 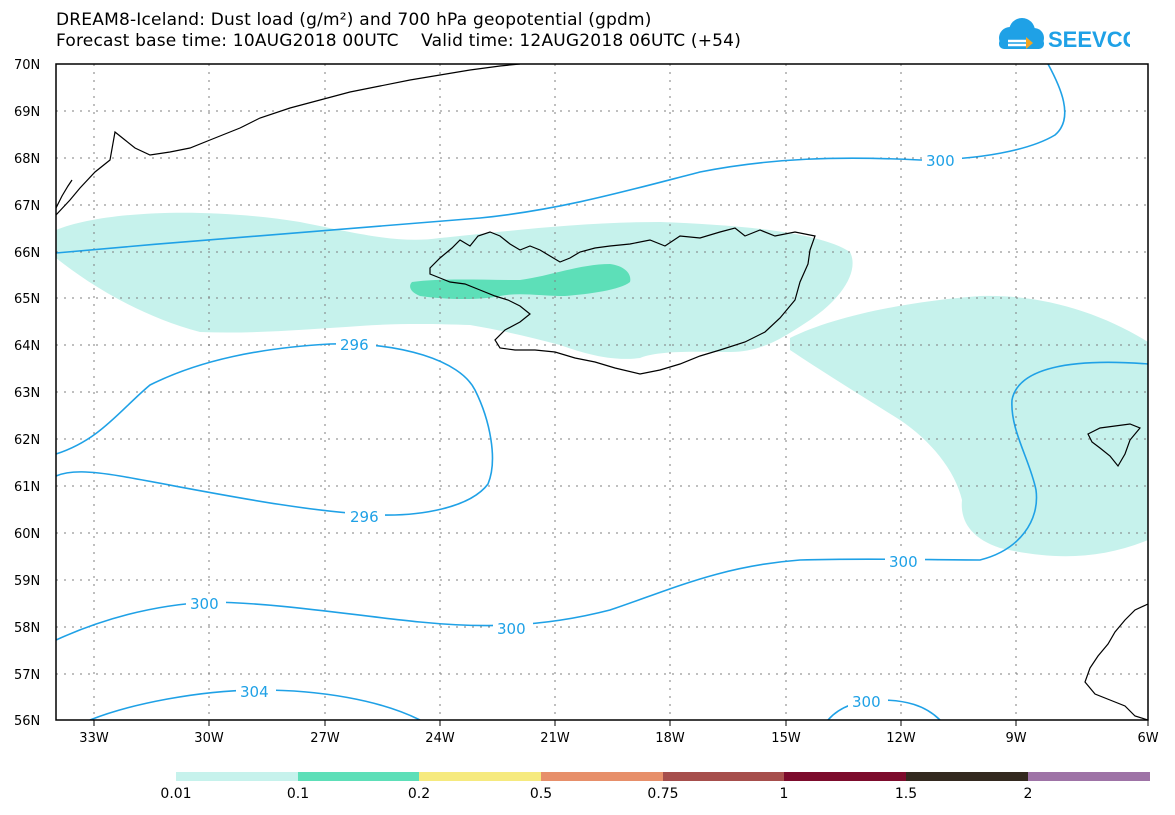 I want to click on legend-label: 0.01, so click(x=175, y=794).